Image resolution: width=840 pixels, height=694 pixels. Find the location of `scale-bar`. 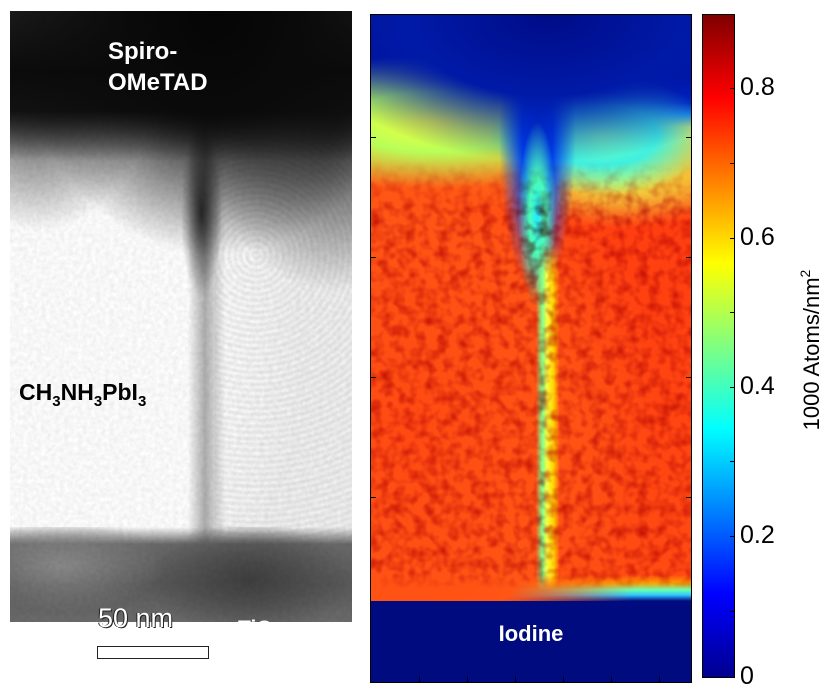

scale-bar is located at coordinates (153, 652).